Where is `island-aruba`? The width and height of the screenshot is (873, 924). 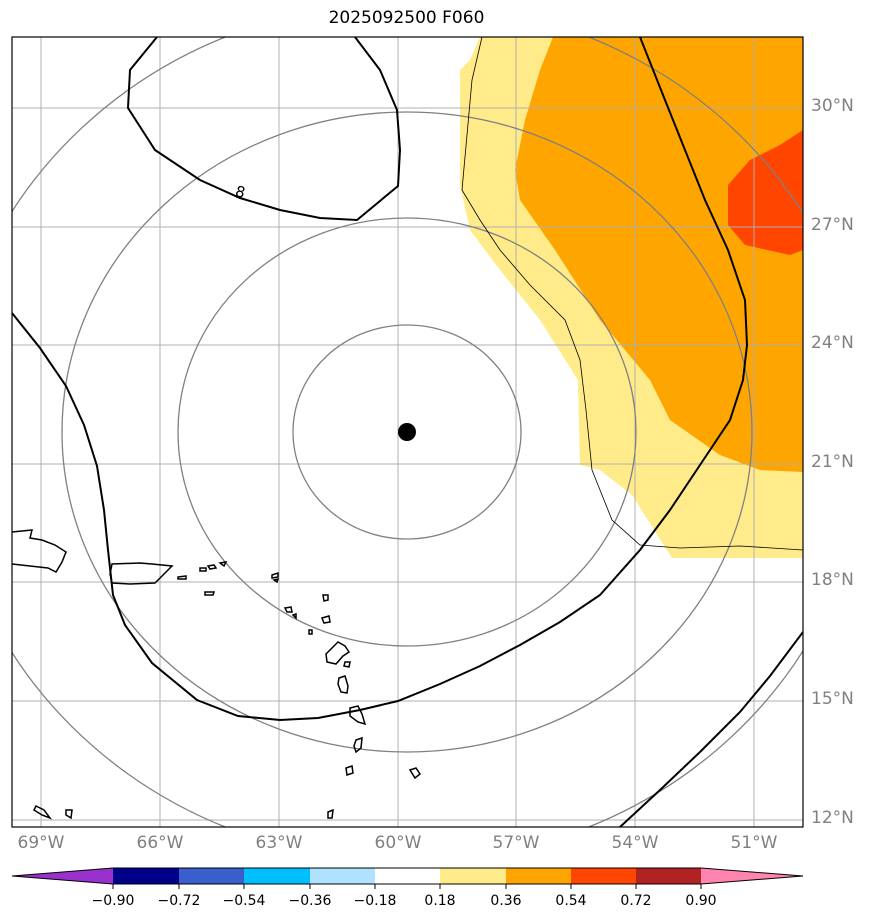
island-aruba is located at coordinates (43, 812).